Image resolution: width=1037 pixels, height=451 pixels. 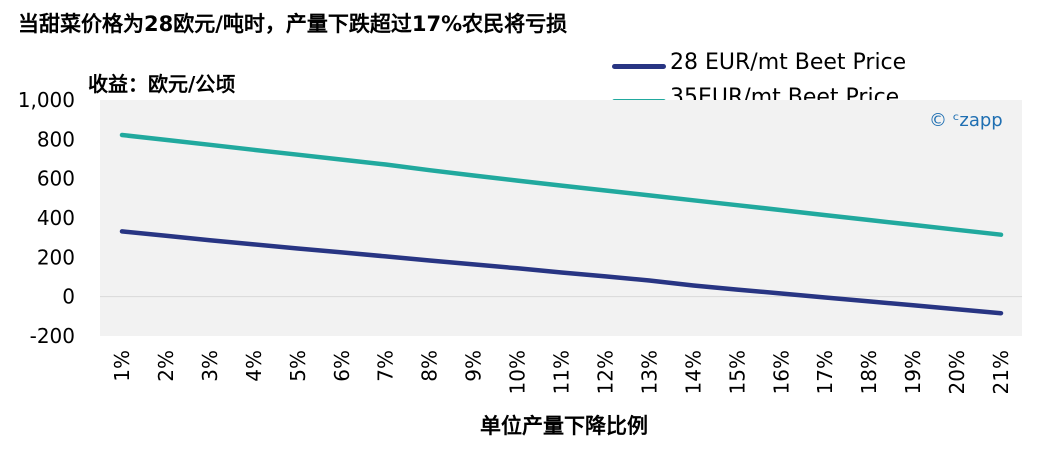 What do you see at coordinates (966, 120) in the screenshot?
I see `credit-watermark: © ᶜzapp` at bounding box center [966, 120].